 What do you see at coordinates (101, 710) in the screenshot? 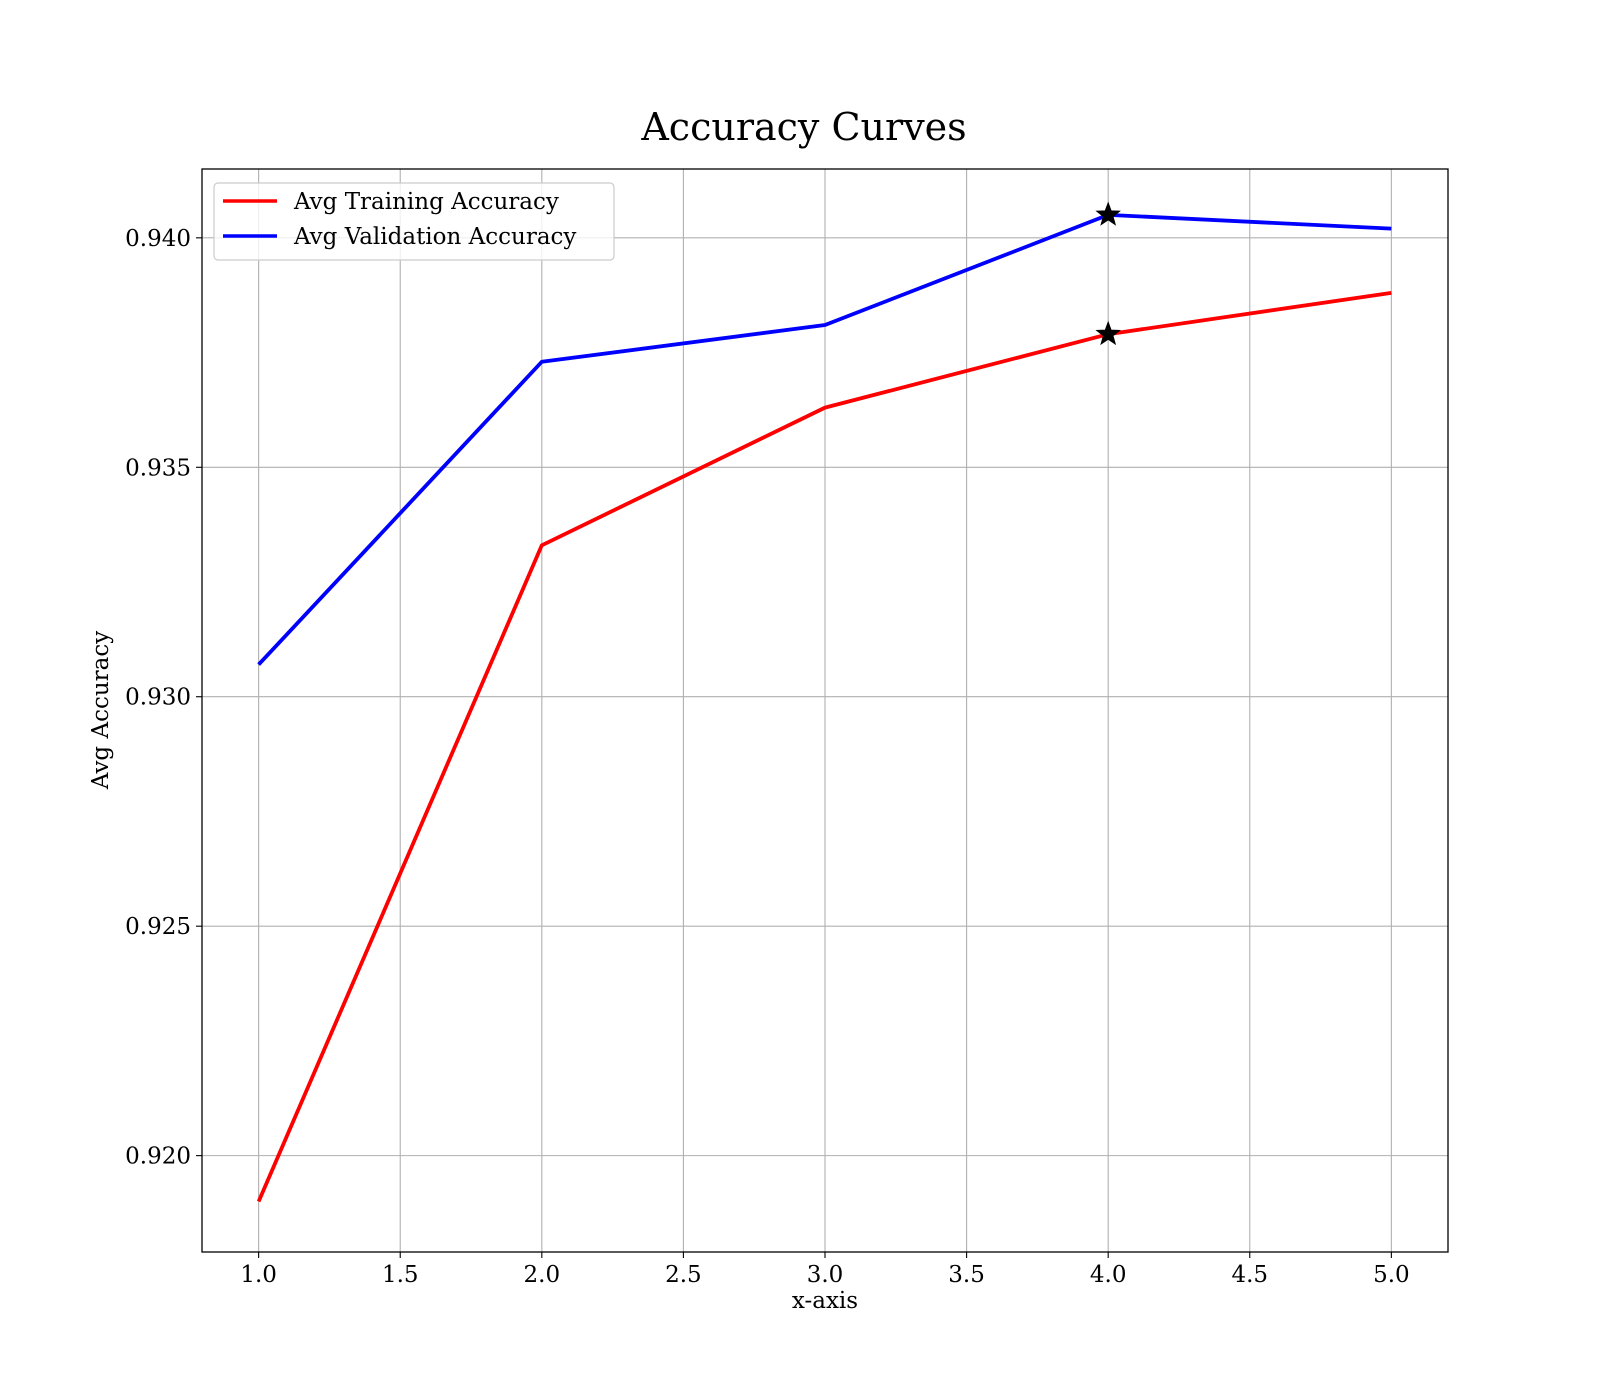
I see `y-axis-label: Avg Accuracy` at bounding box center [101, 710].